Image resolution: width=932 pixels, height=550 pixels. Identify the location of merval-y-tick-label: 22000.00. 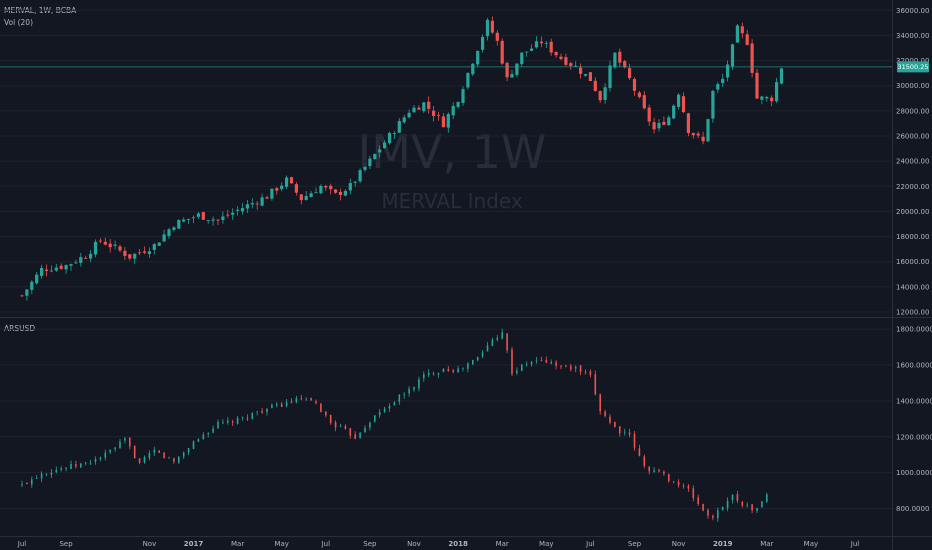
(912, 187).